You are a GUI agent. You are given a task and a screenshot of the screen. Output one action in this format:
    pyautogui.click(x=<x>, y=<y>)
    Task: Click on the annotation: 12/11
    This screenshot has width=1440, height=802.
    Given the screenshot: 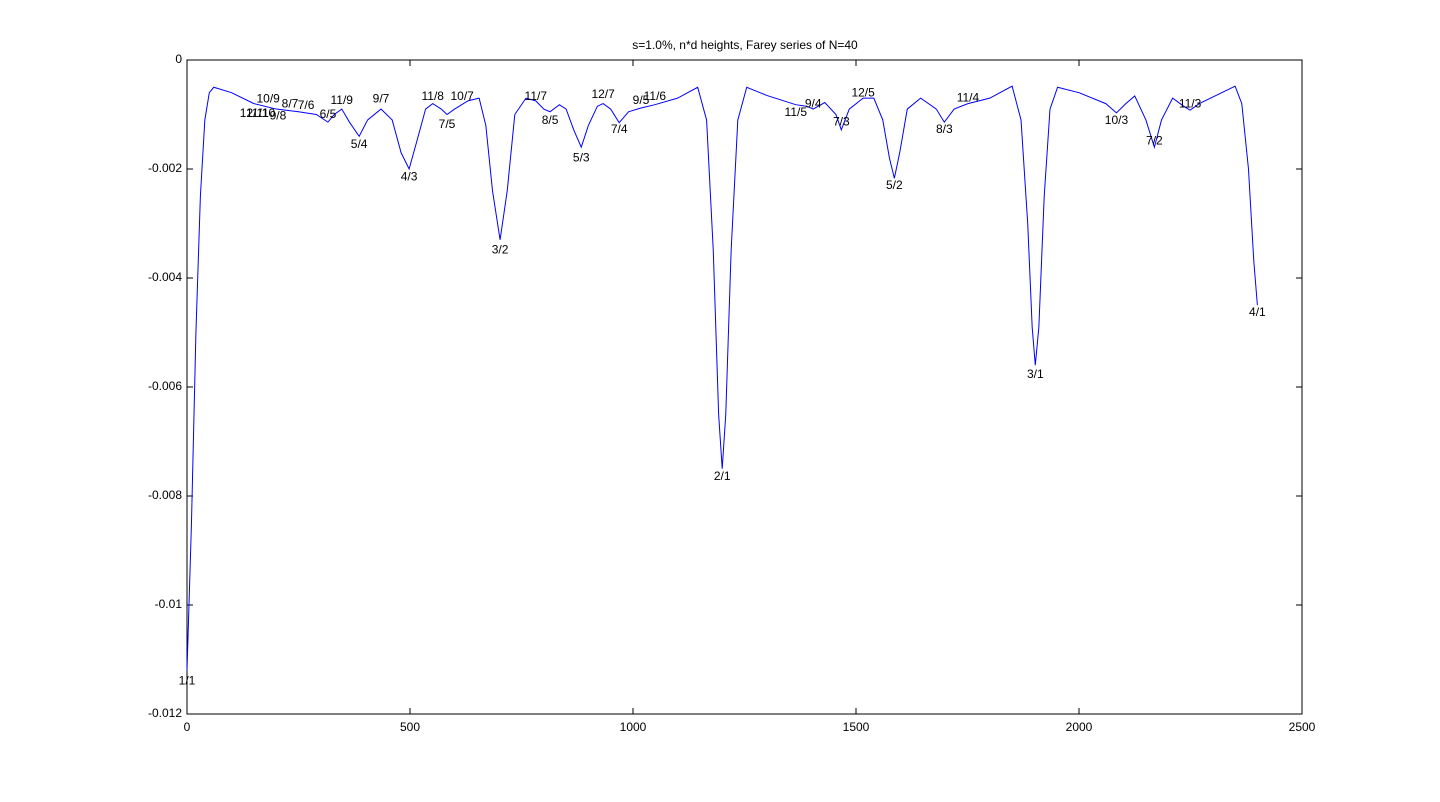 What is the action you would take?
    pyautogui.click(x=254, y=113)
    